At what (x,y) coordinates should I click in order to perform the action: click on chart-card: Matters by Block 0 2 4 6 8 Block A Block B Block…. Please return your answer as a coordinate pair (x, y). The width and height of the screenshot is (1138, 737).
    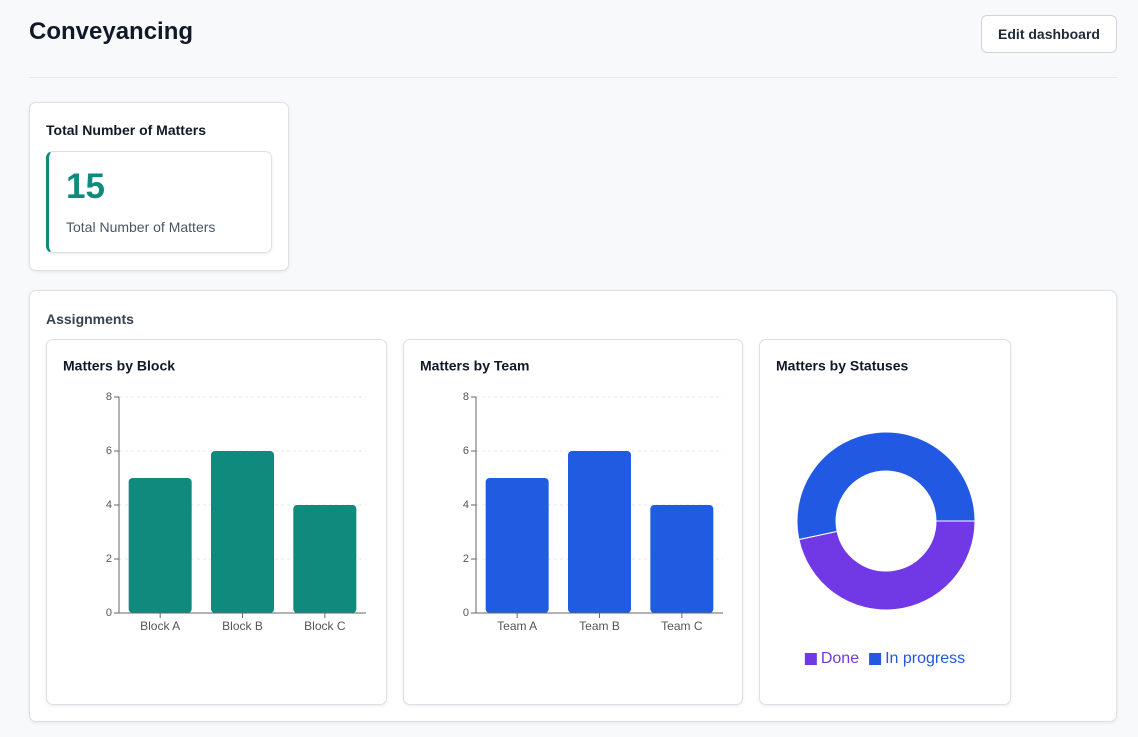
    Looking at the image, I should click on (216, 522).